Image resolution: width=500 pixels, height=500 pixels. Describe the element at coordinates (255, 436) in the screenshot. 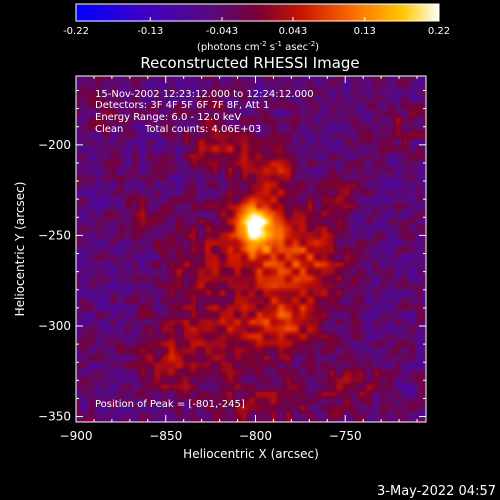

I see `x-tick-label: −800` at that location.